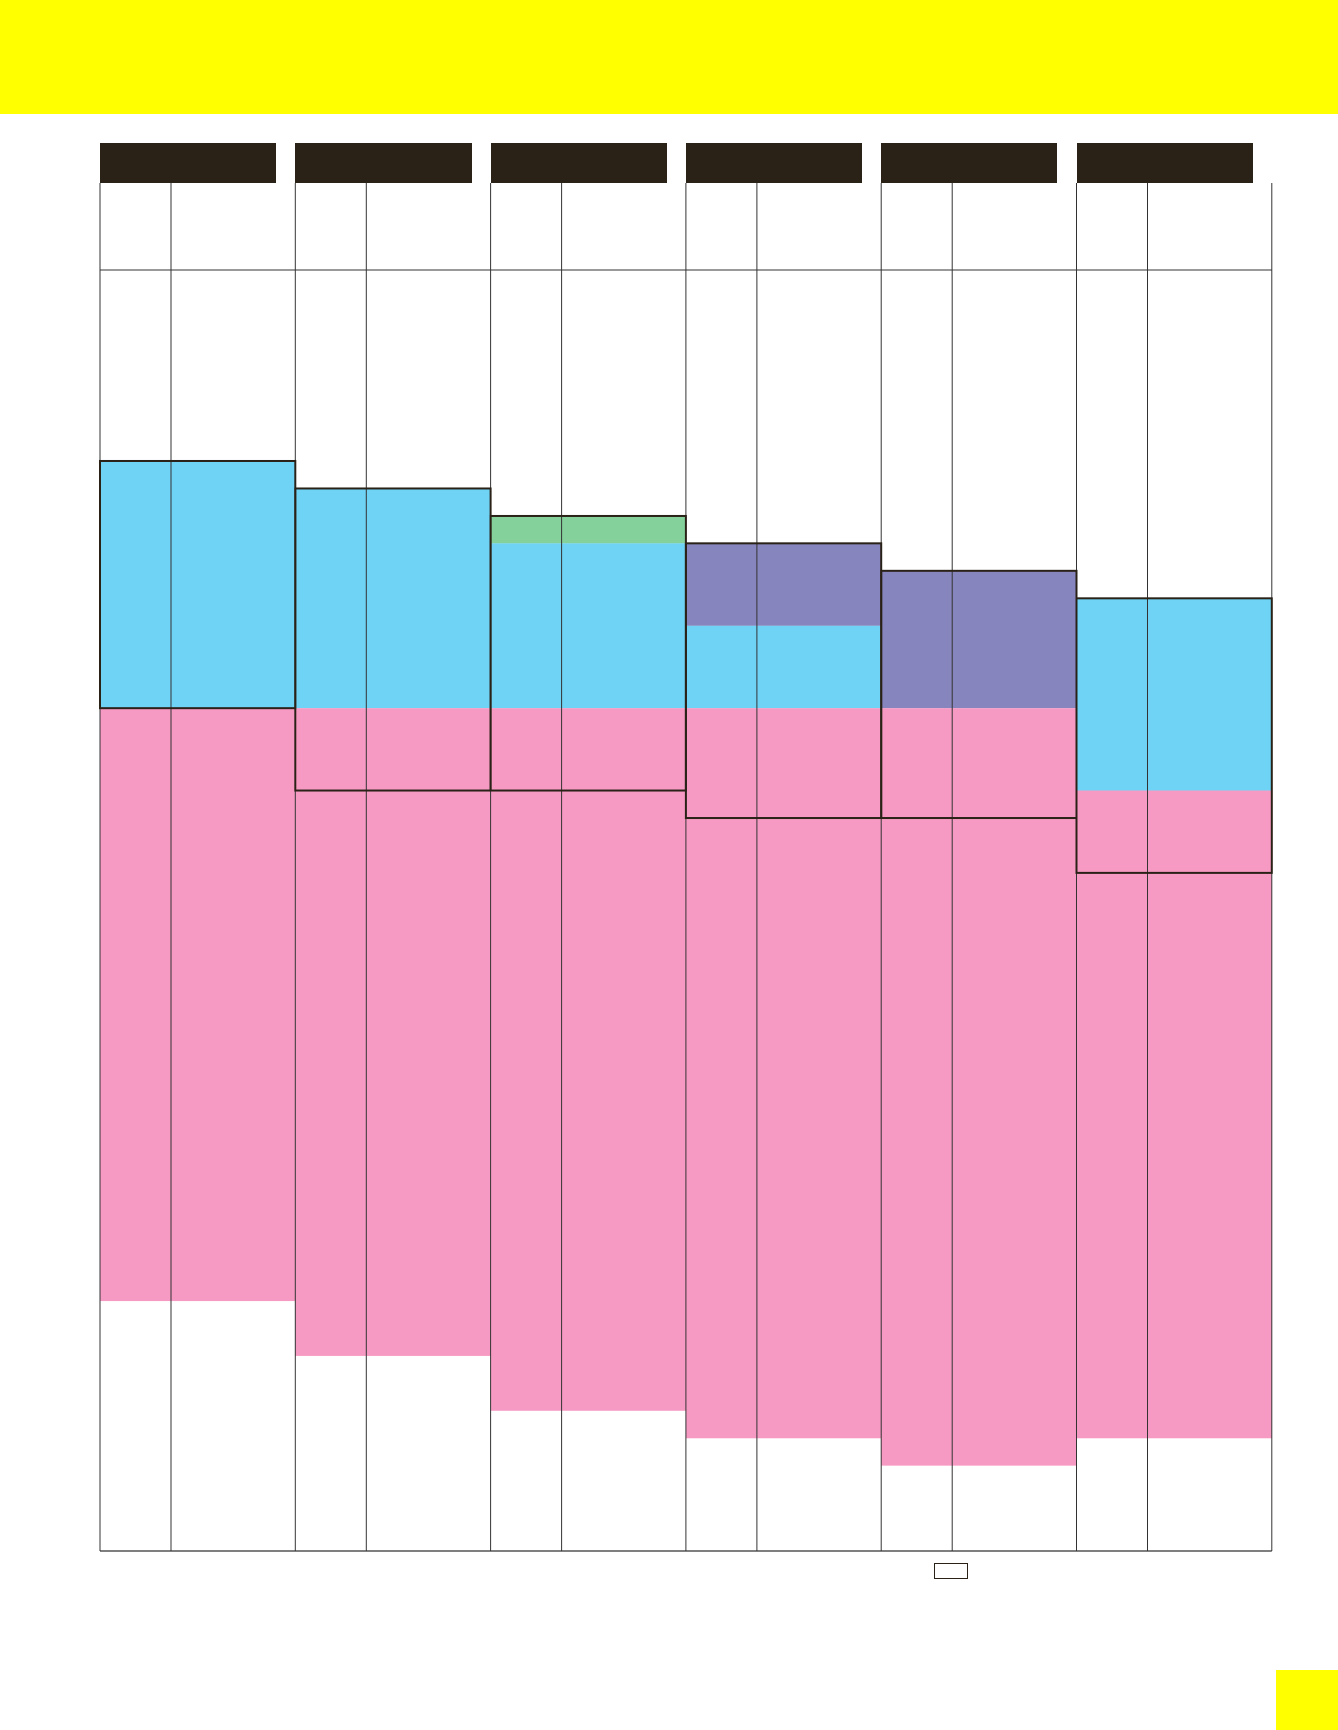 This screenshot has height=1730, width=1338. What do you see at coordinates (588, 529) in the screenshot?
I see `band-green` at bounding box center [588, 529].